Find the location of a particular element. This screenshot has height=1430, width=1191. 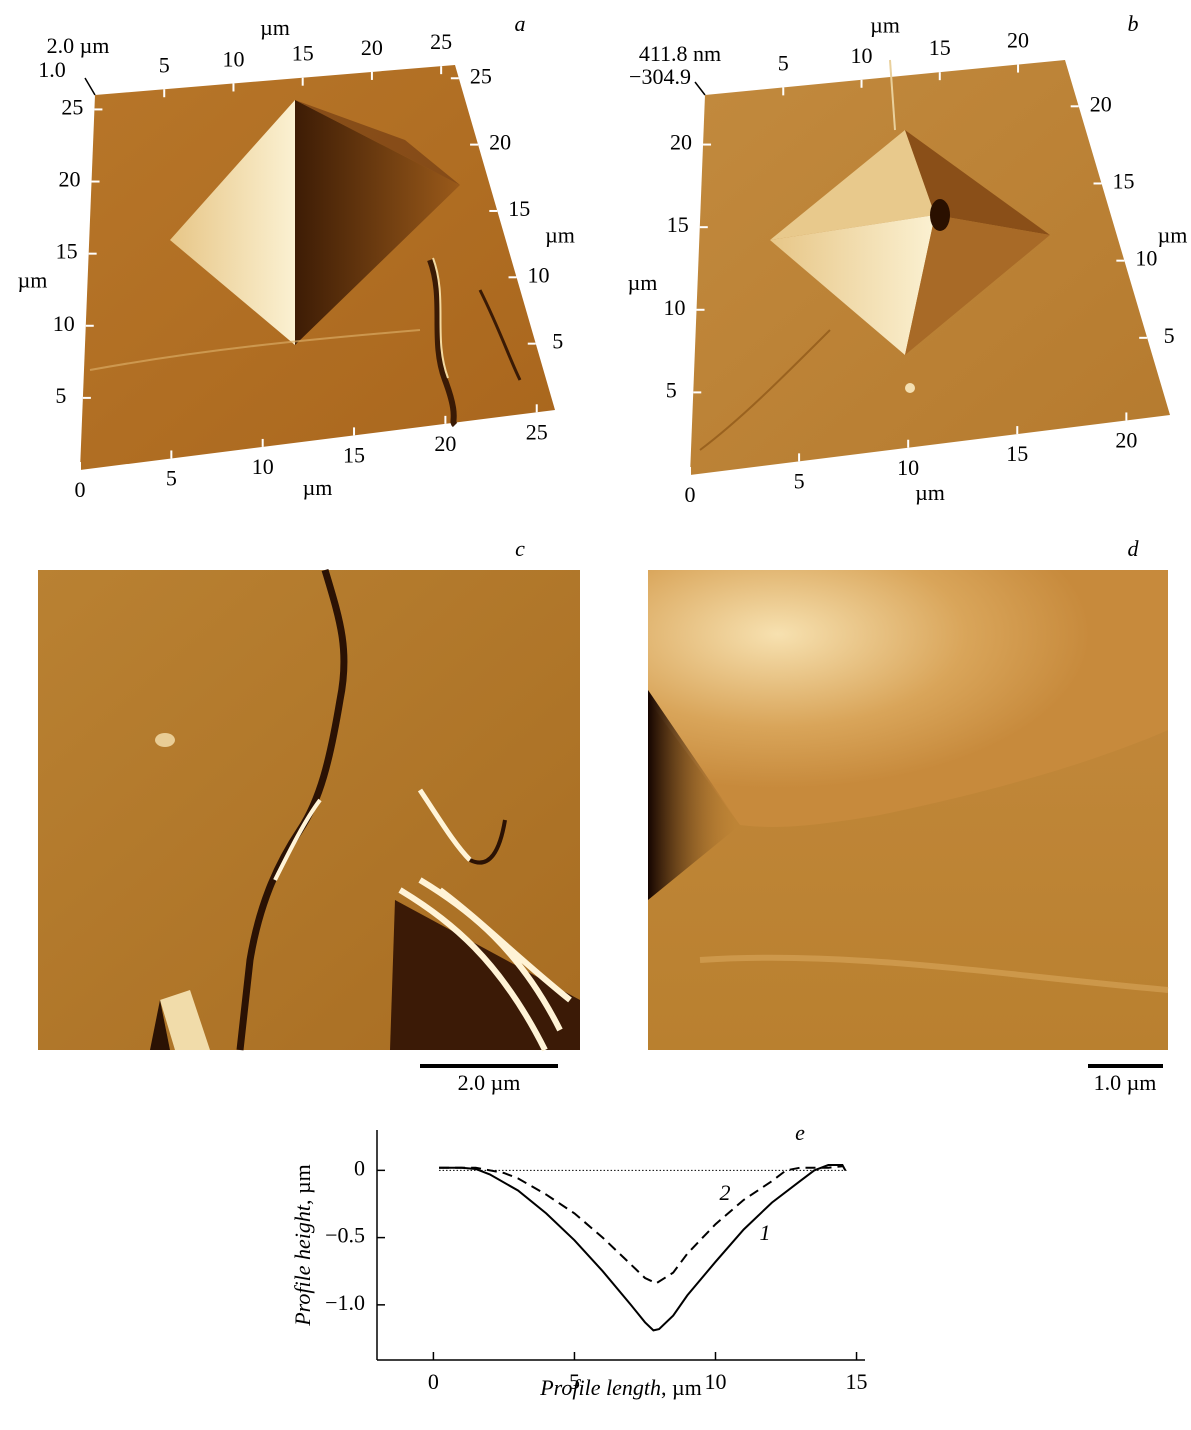

z-max-label: 2.0 µm is located at coordinates (78, 45).